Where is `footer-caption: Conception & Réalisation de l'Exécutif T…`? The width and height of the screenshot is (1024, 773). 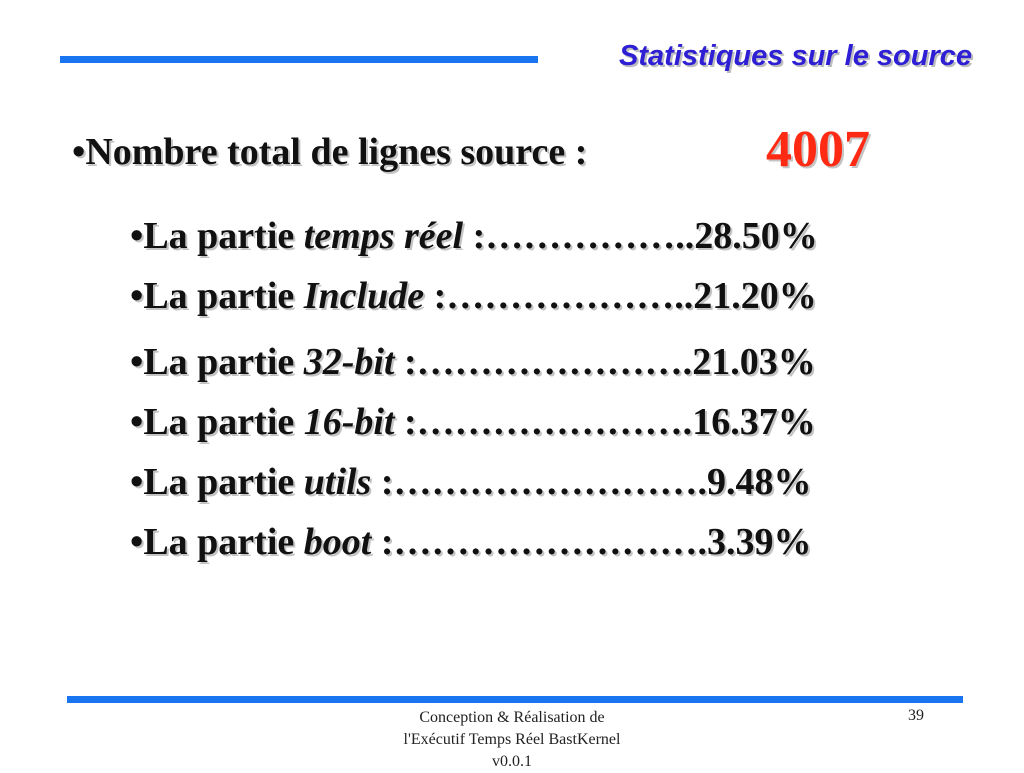 footer-caption: Conception & Réalisation de l'Exécutif T… is located at coordinates (512, 740).